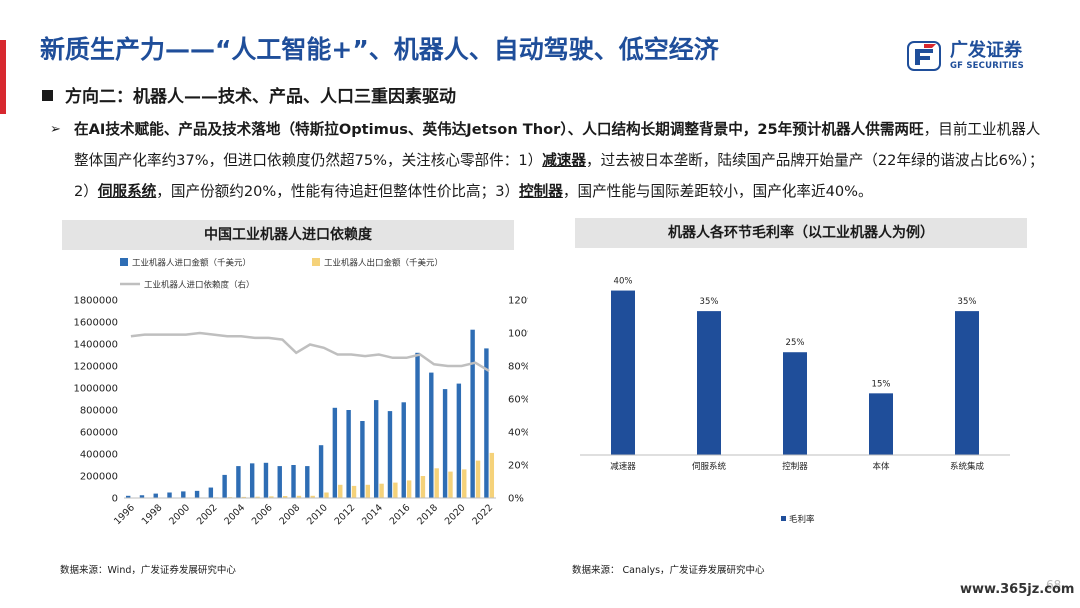 The height and width of the screenshot is (608, 1080). What do you see at coordinates (518, 367) in the screenshot?
I see `right-axis-tick: 80%` at bounding box center [518, 367].